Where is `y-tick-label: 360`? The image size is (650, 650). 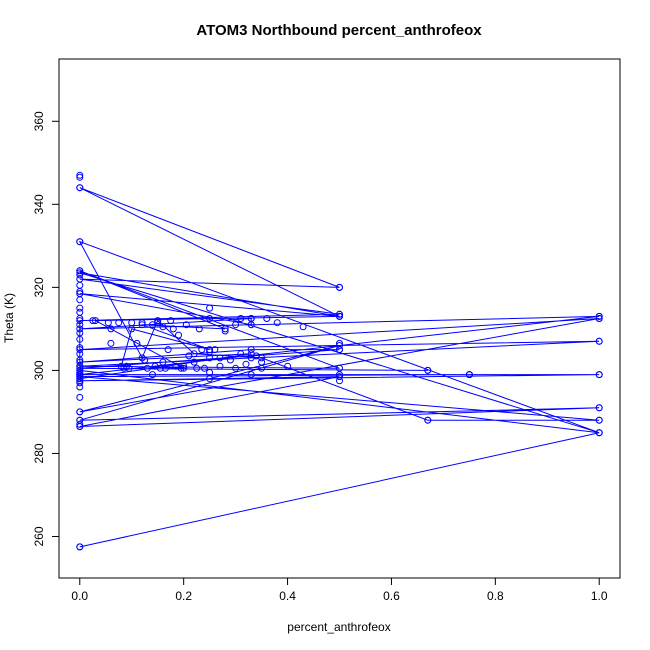
y-tick-label: 360 is located at coordinates (39, 121).